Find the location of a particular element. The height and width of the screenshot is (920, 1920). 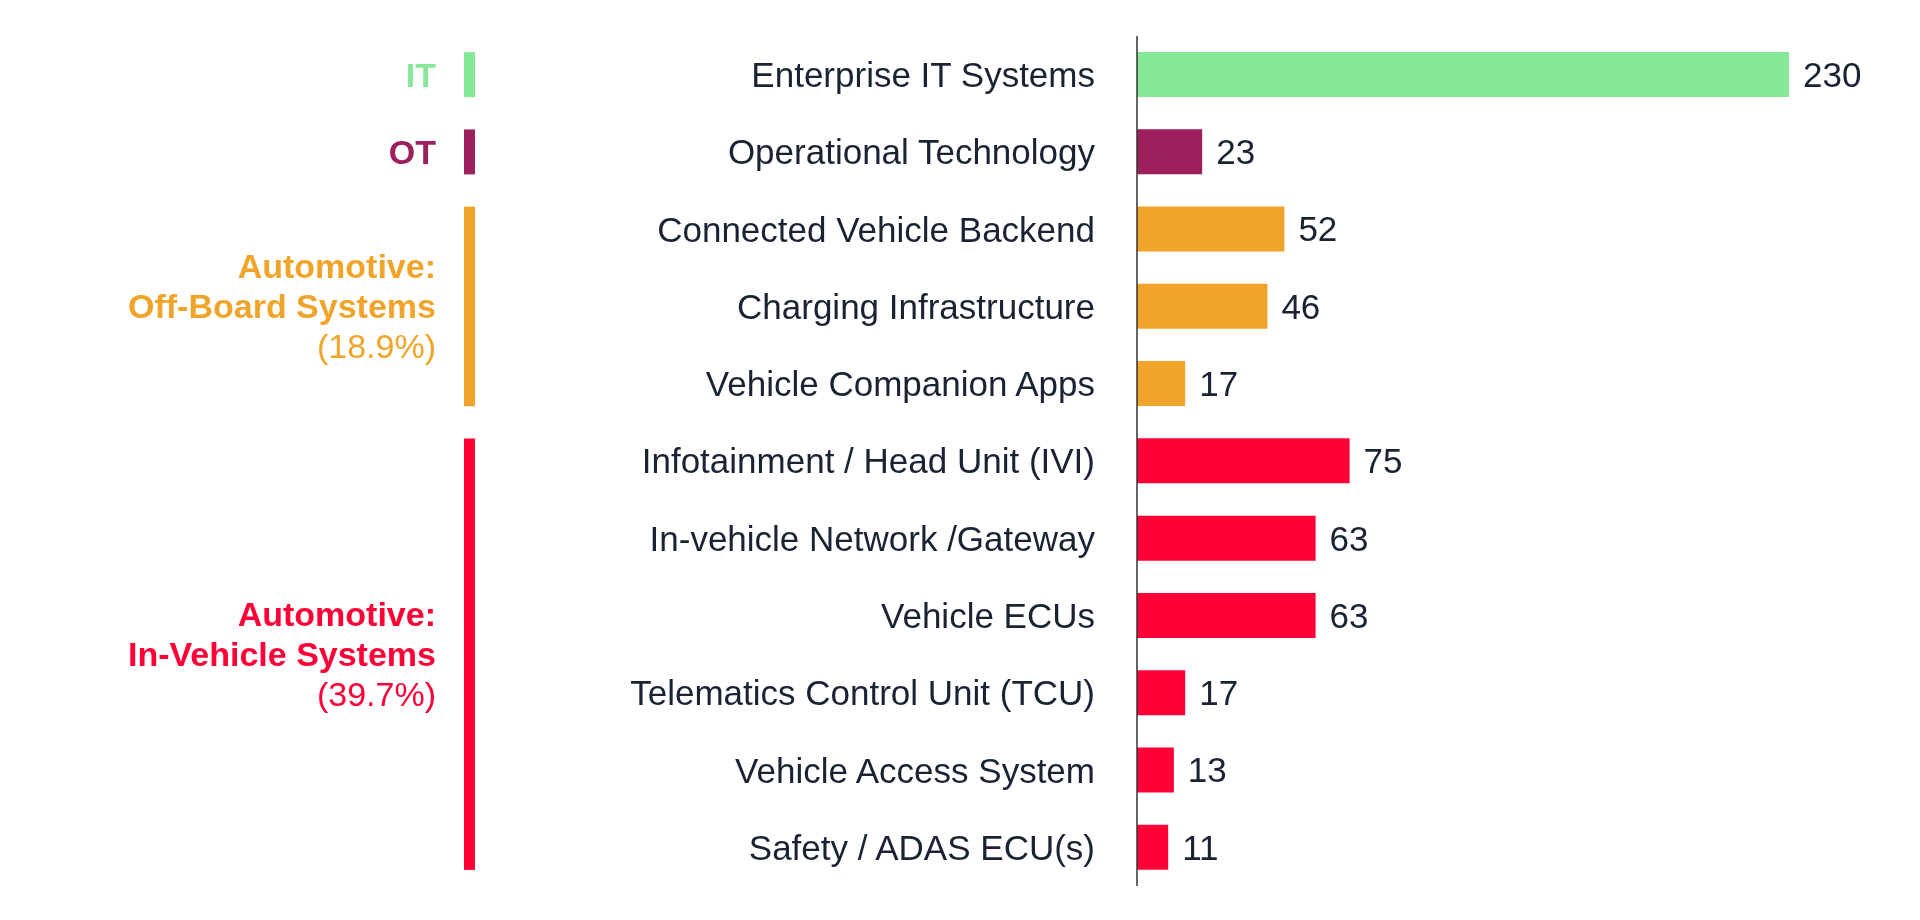

y-tick-label: Enterprise IT Systems is located at coordinates (923, 75).